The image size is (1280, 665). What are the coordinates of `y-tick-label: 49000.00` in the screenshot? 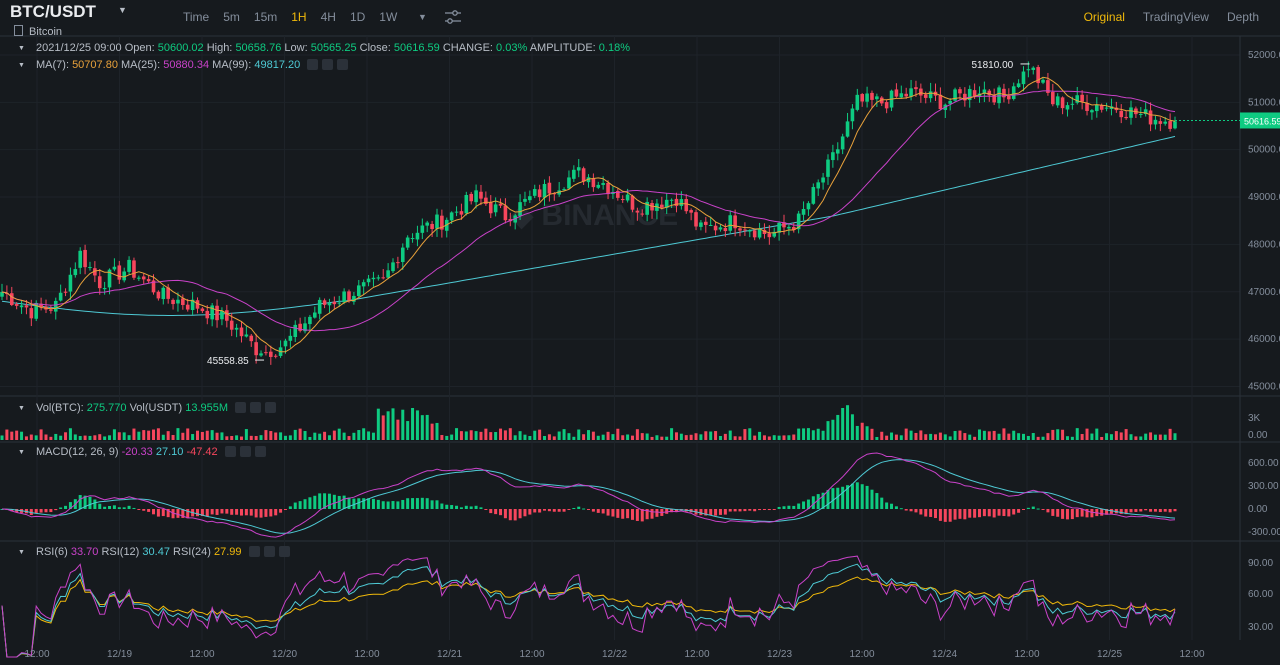 It's located at (1264, 197).